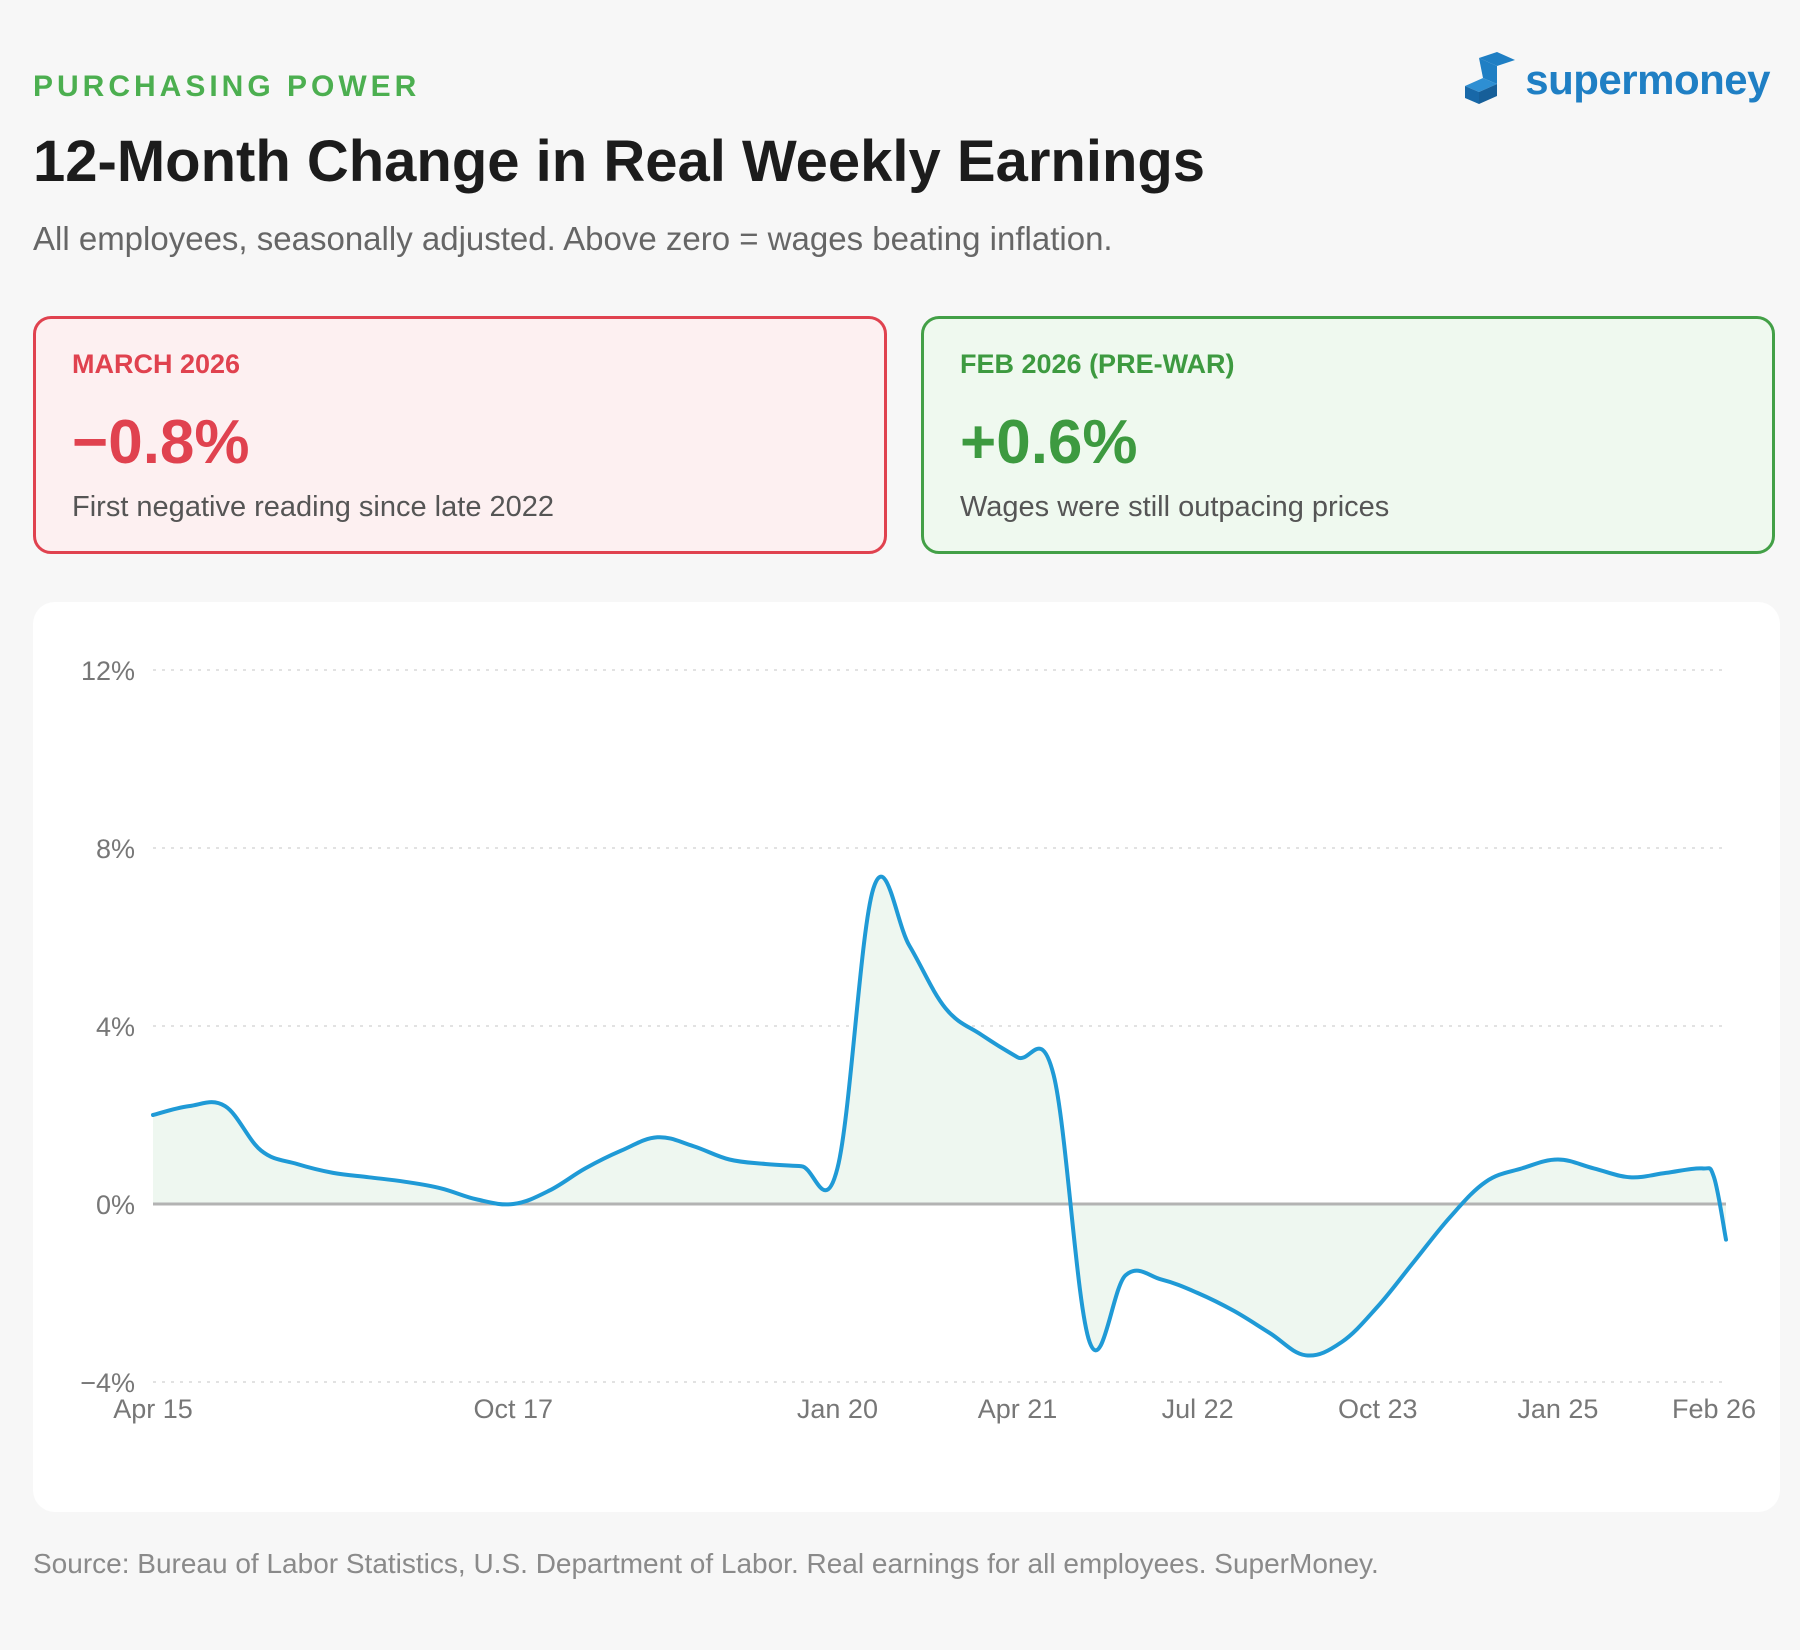 This screenshot has height=1650, width=1800. Describe the element at coordinates (115, 1205) in the screenshot. I see `y-tick-label: 0%` at that location.